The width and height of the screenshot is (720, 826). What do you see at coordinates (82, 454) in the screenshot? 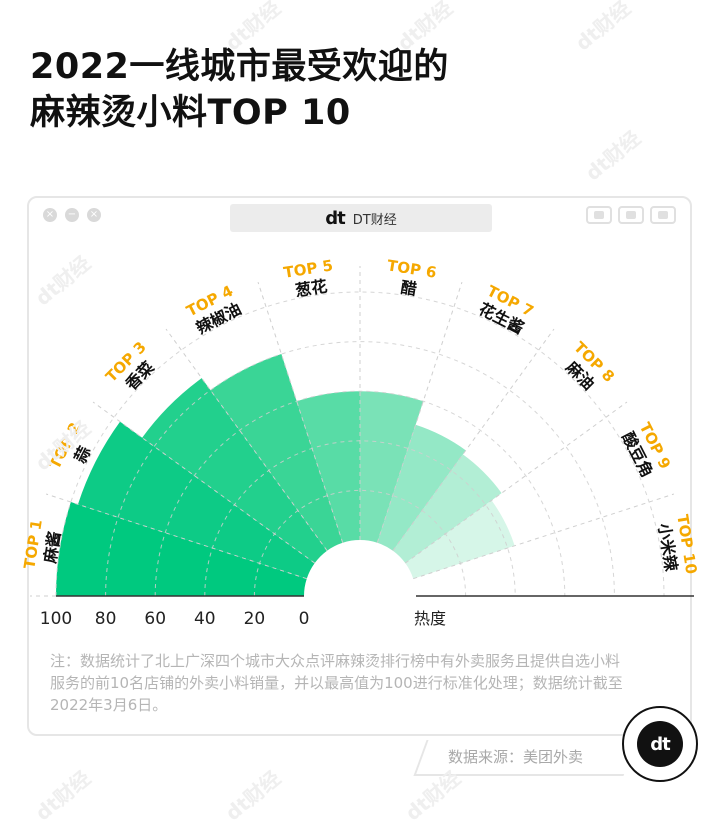
I see `category-label: 蒜` at bounding box center [82, 454].